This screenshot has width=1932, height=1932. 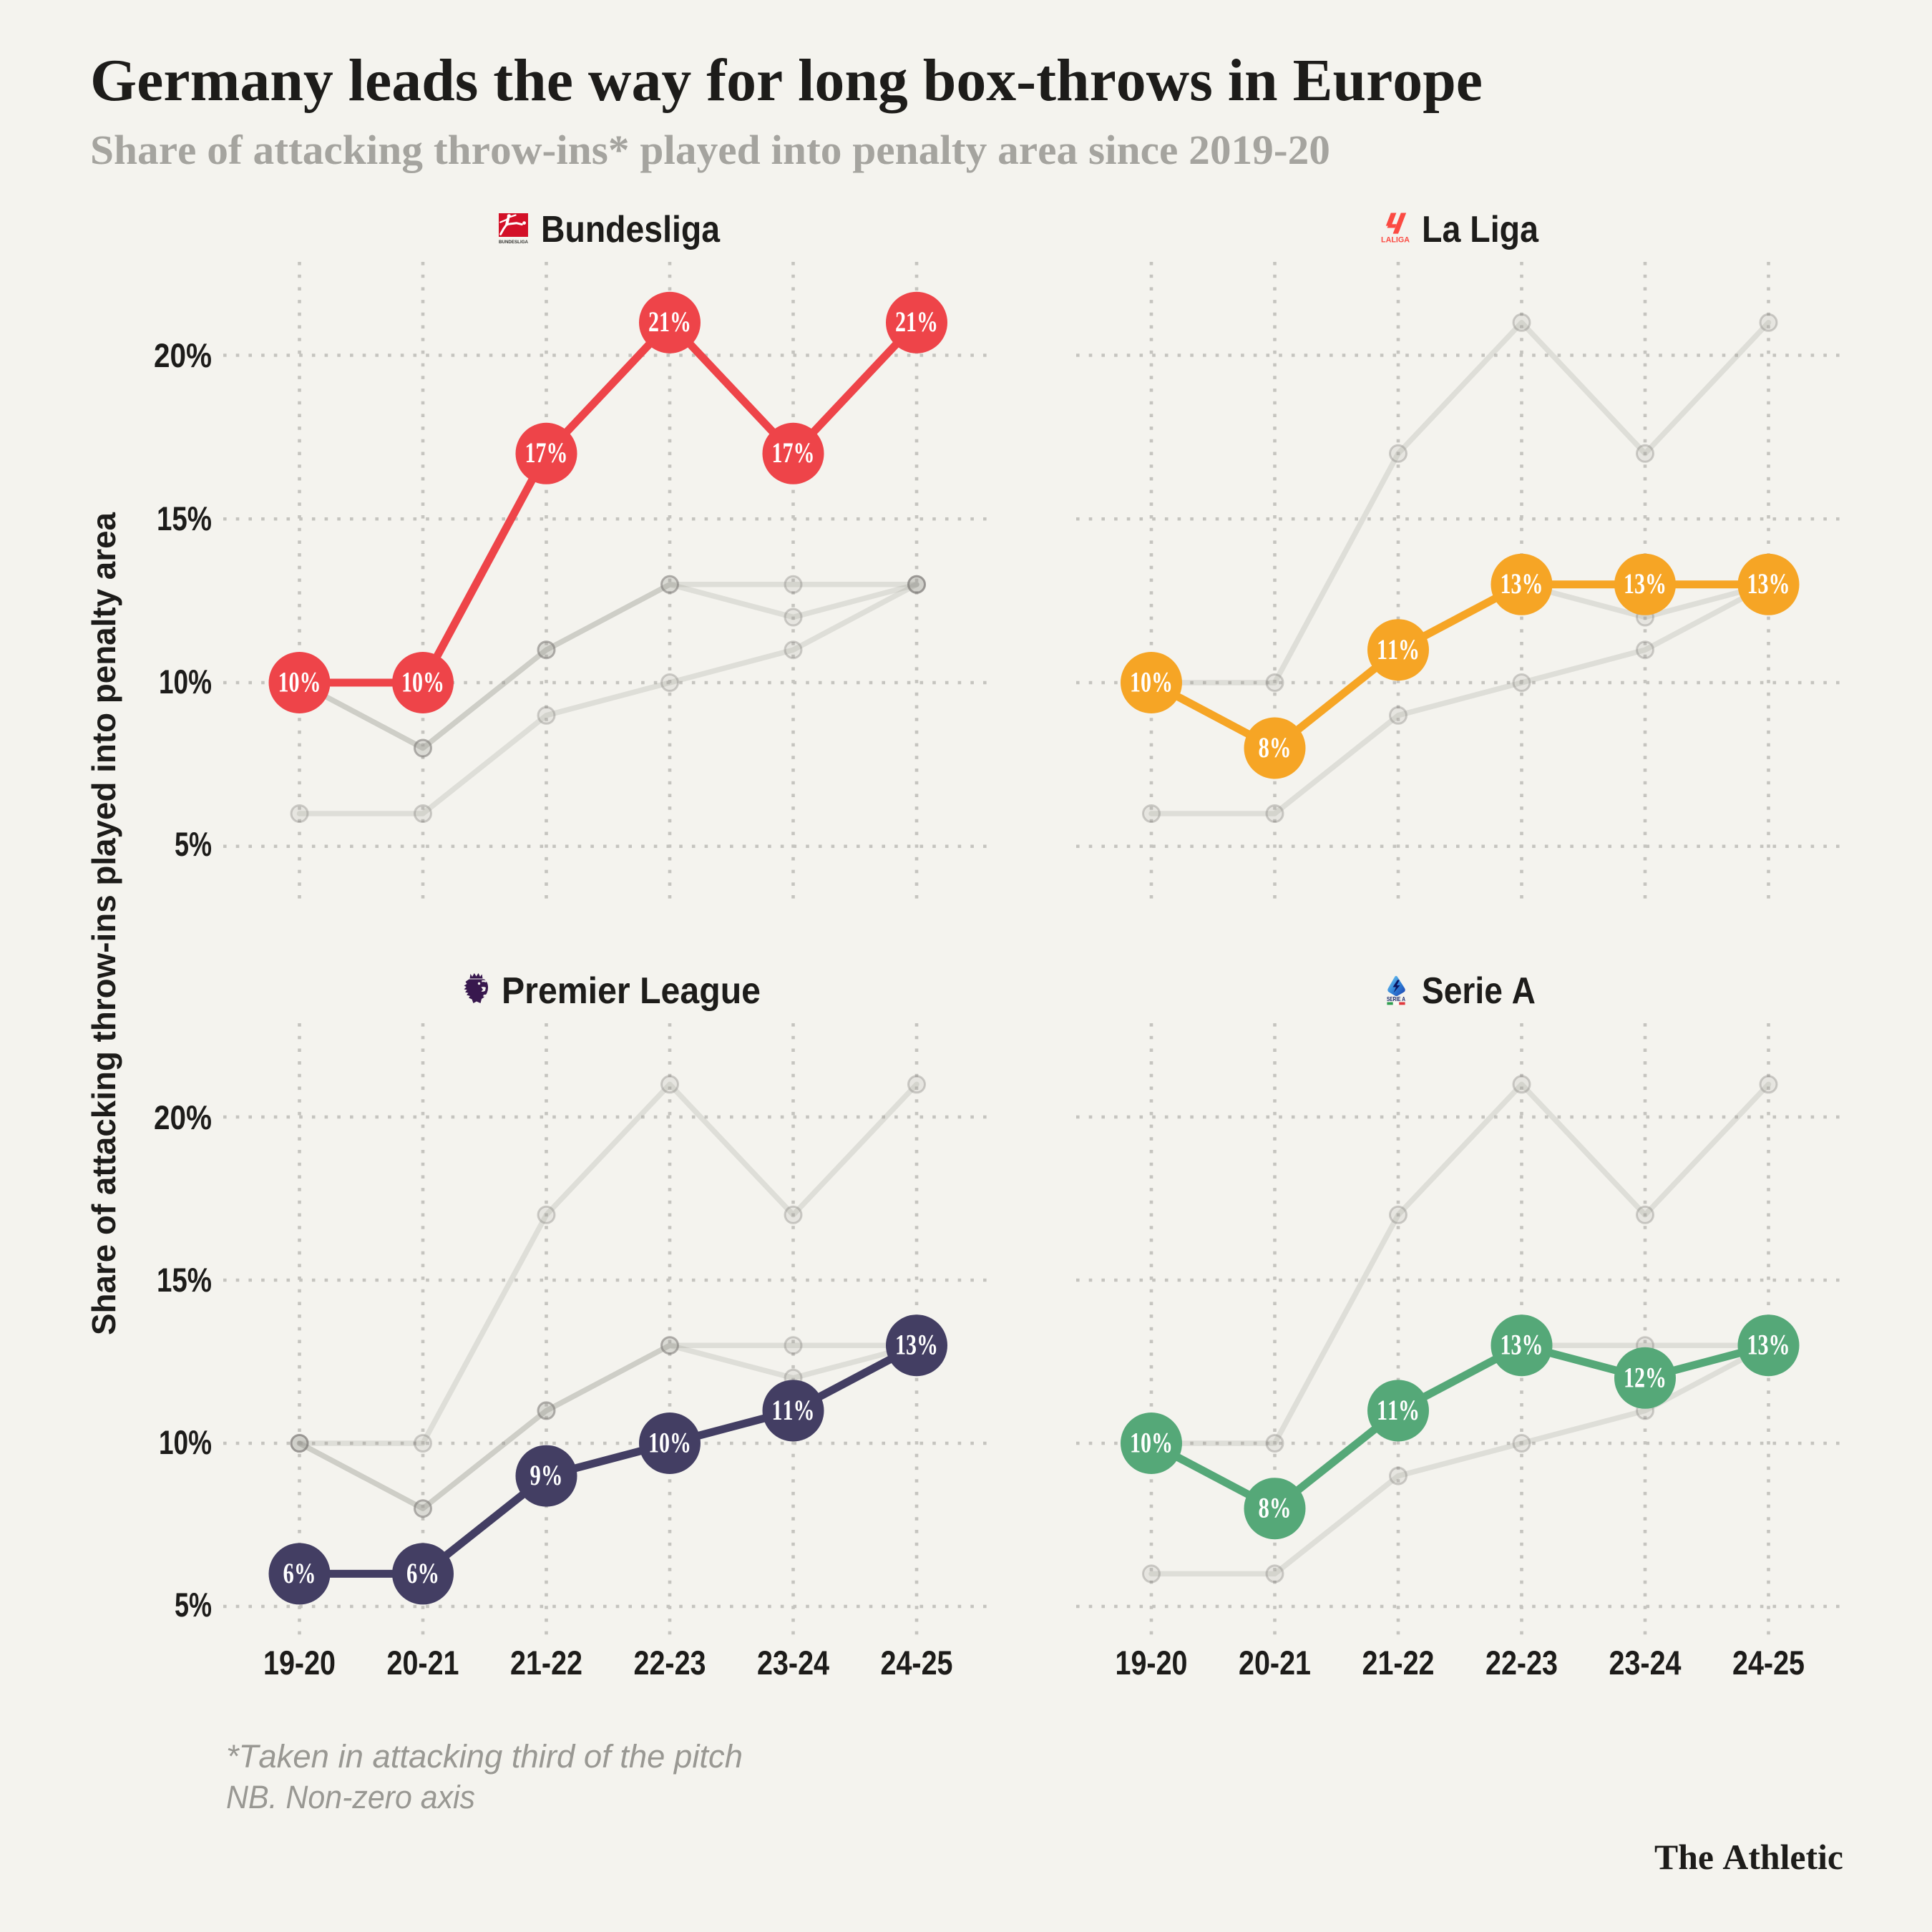 What do you see at coordinates (1748, 1857) in the screenshot?
I see `svg-text: The Athletic` at bounding box center [1748, 1857].